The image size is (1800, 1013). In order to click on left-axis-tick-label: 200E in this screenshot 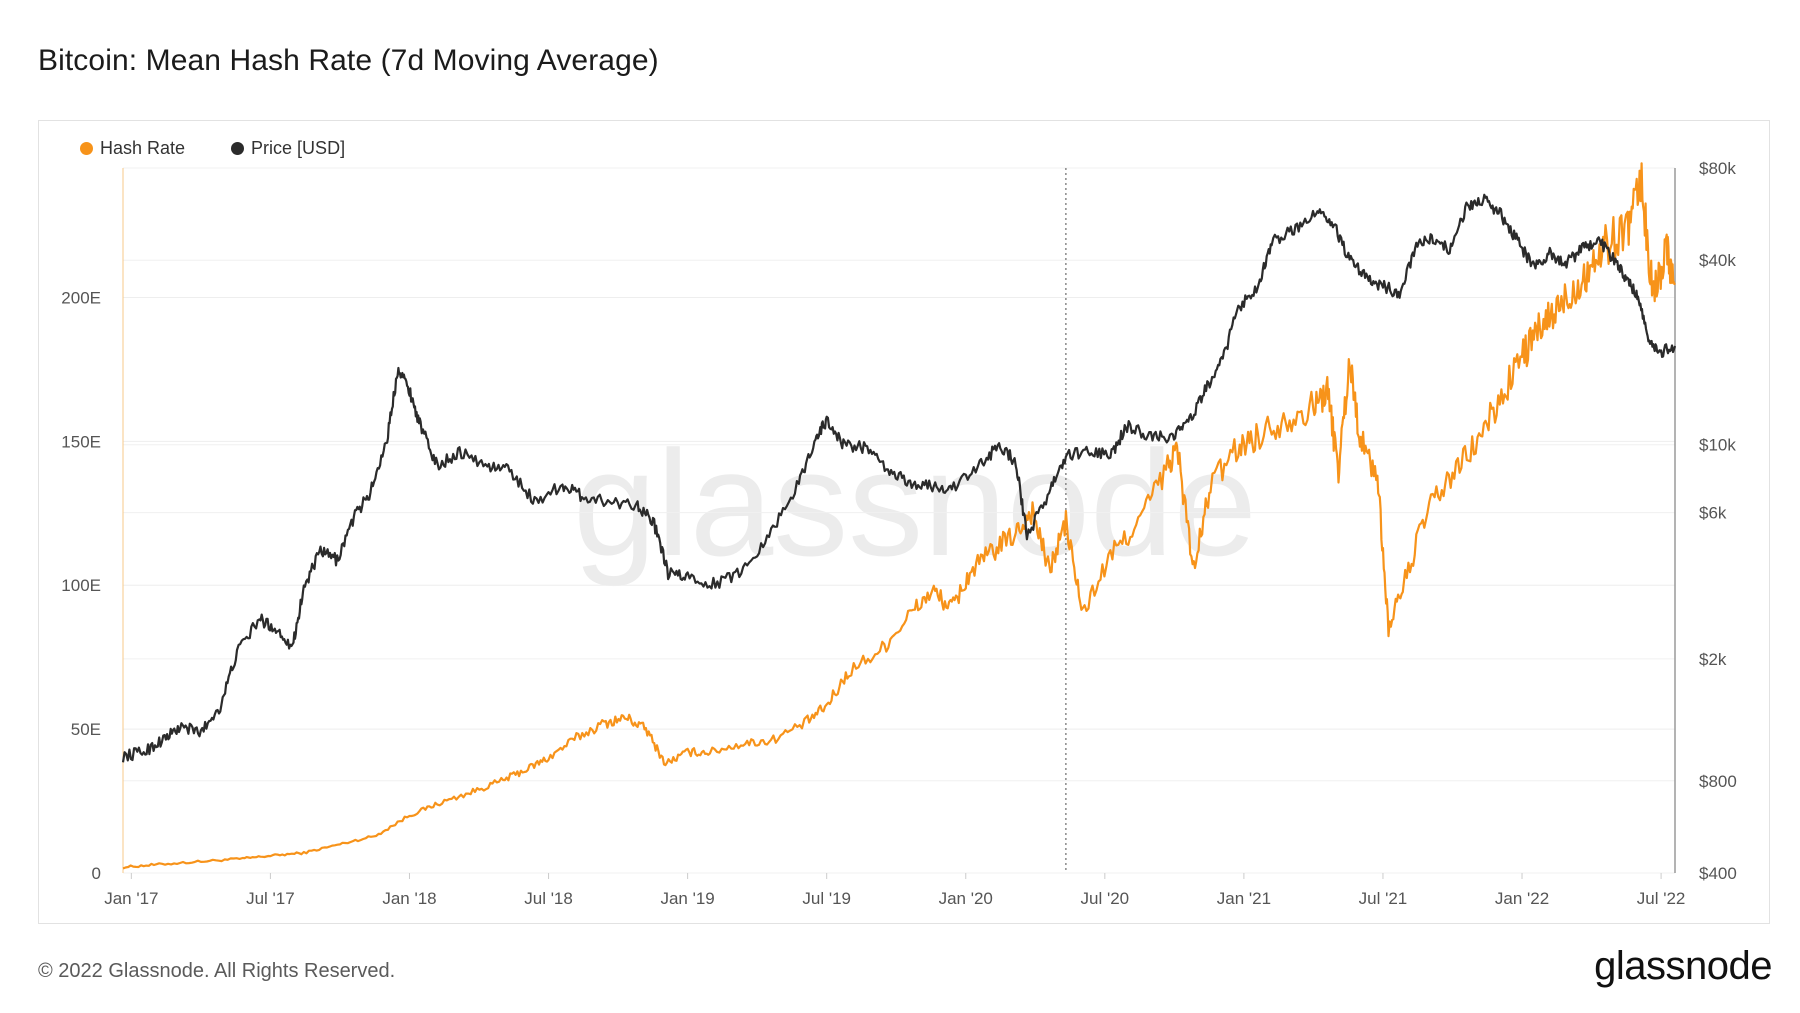, I will do `click(81, 297)`.